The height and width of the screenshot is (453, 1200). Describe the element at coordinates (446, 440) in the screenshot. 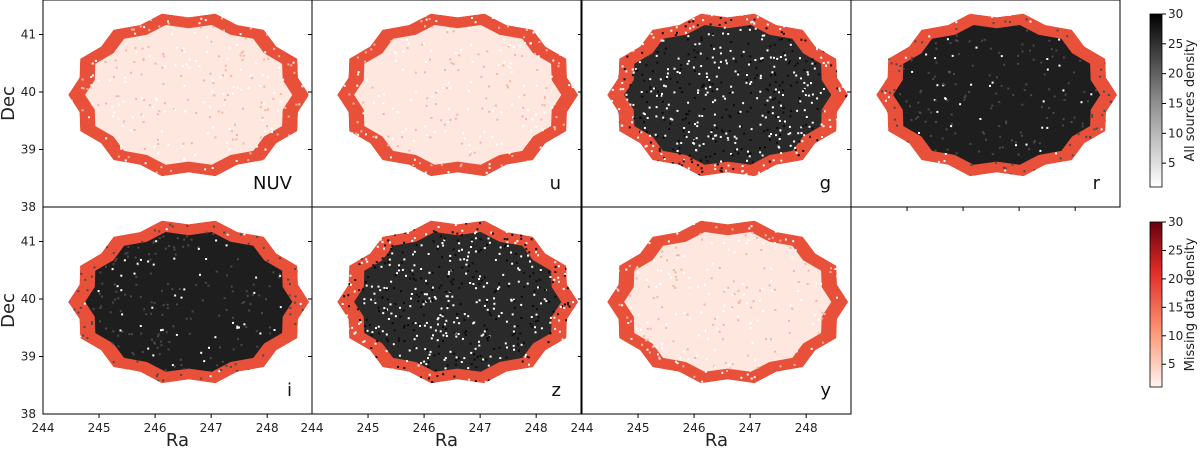

I see `x-axis-label: Ra` at that location.